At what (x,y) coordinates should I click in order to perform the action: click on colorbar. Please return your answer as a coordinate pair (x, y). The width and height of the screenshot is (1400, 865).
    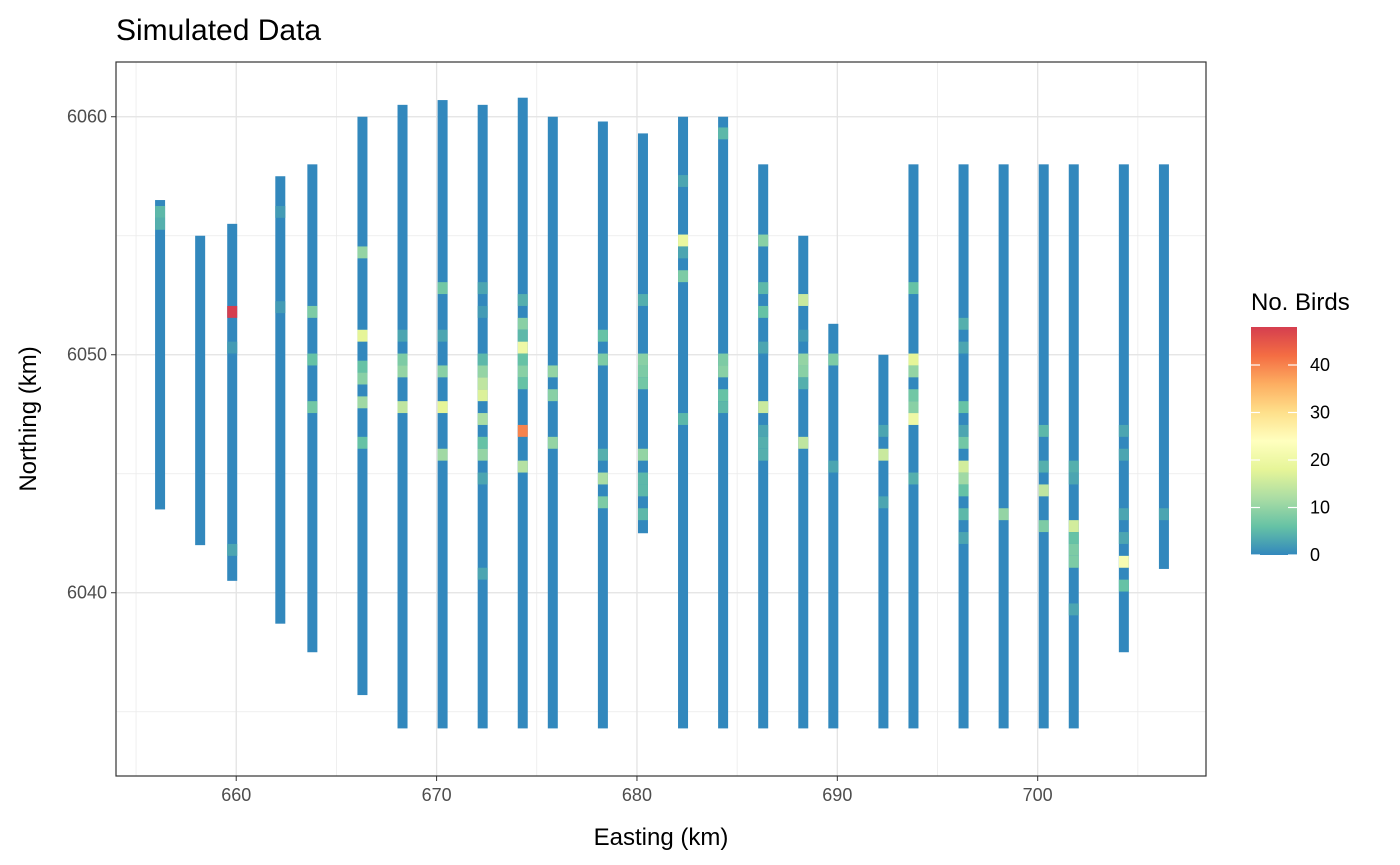
    Looking at the image, I should click on (1274, 441).